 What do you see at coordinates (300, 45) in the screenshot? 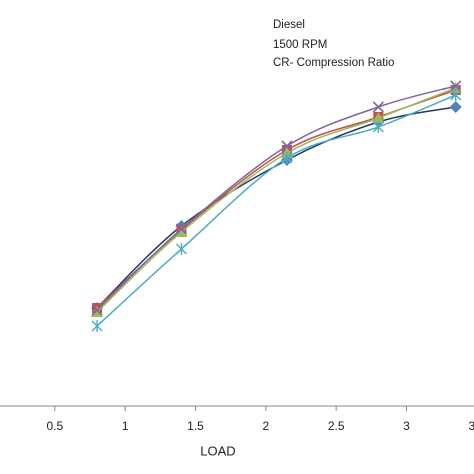
I see `annotation: 1500 RPM` at bounding box center [300, 45].